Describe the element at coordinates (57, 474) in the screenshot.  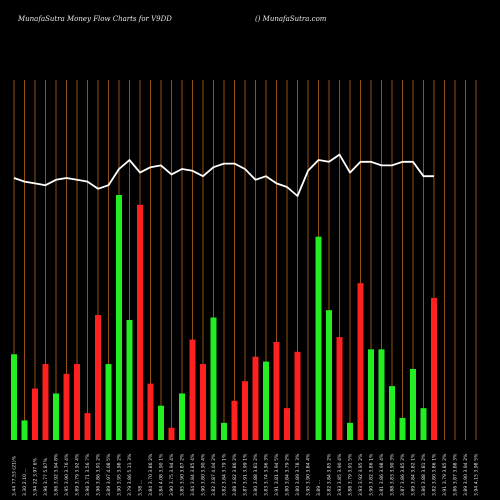
I see `x-tick-label: 3.86 3.92 3.94 8%` at that location.